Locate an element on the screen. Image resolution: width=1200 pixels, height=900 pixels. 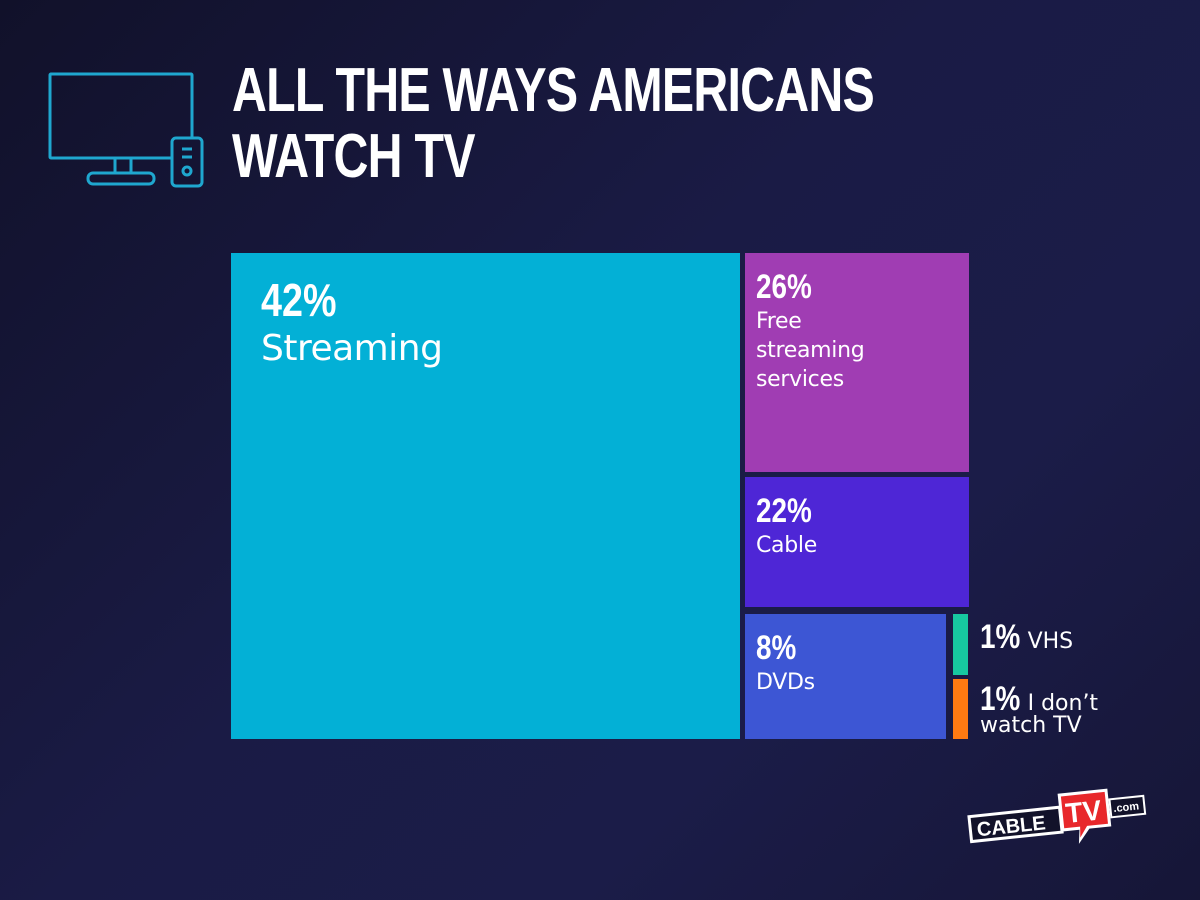
title-line-2: WATCH TV is located at coordinates (353, 156).